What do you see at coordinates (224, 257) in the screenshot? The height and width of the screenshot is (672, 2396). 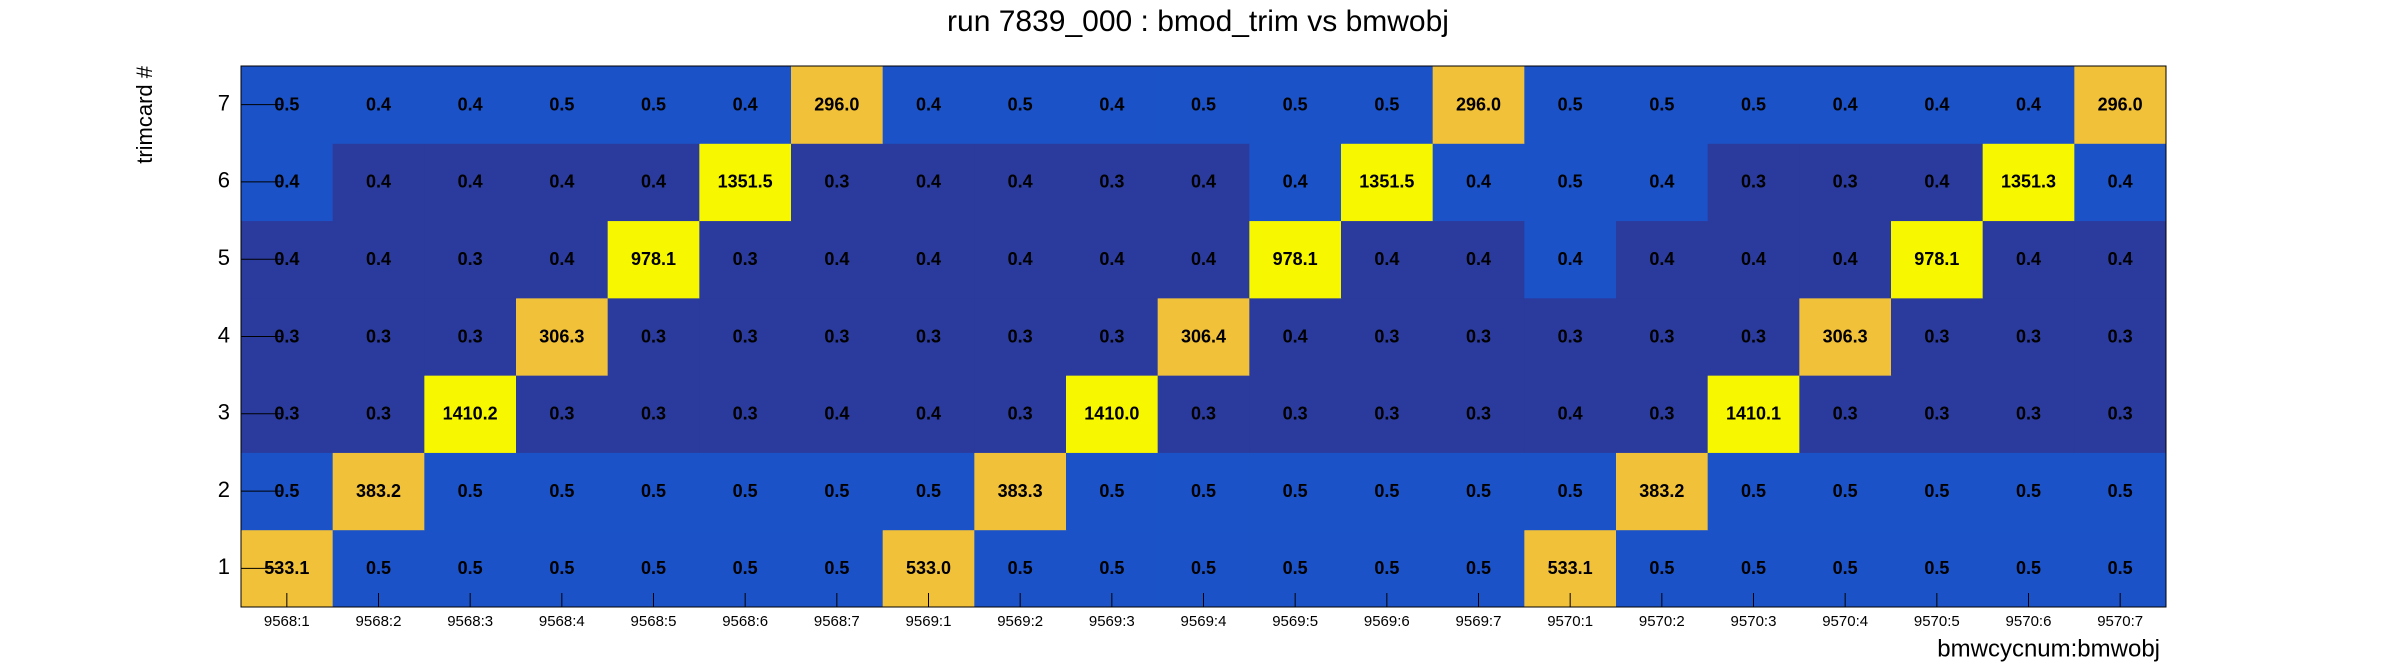 I see `y-tick-label: 5` at bounding box center [224, 257].